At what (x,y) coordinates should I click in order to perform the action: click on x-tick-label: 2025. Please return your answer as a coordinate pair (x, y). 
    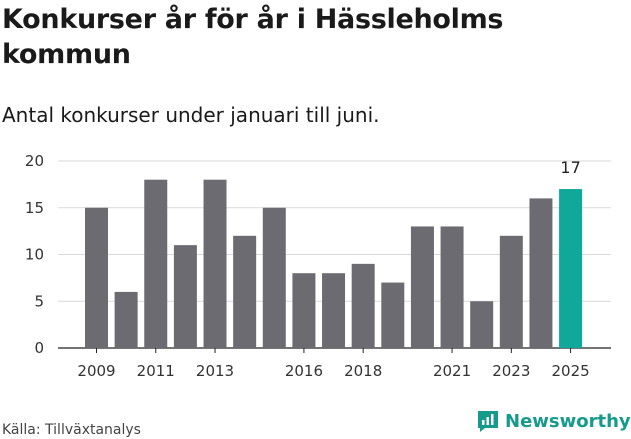
    Looking at the image, I should click on (570, 371).